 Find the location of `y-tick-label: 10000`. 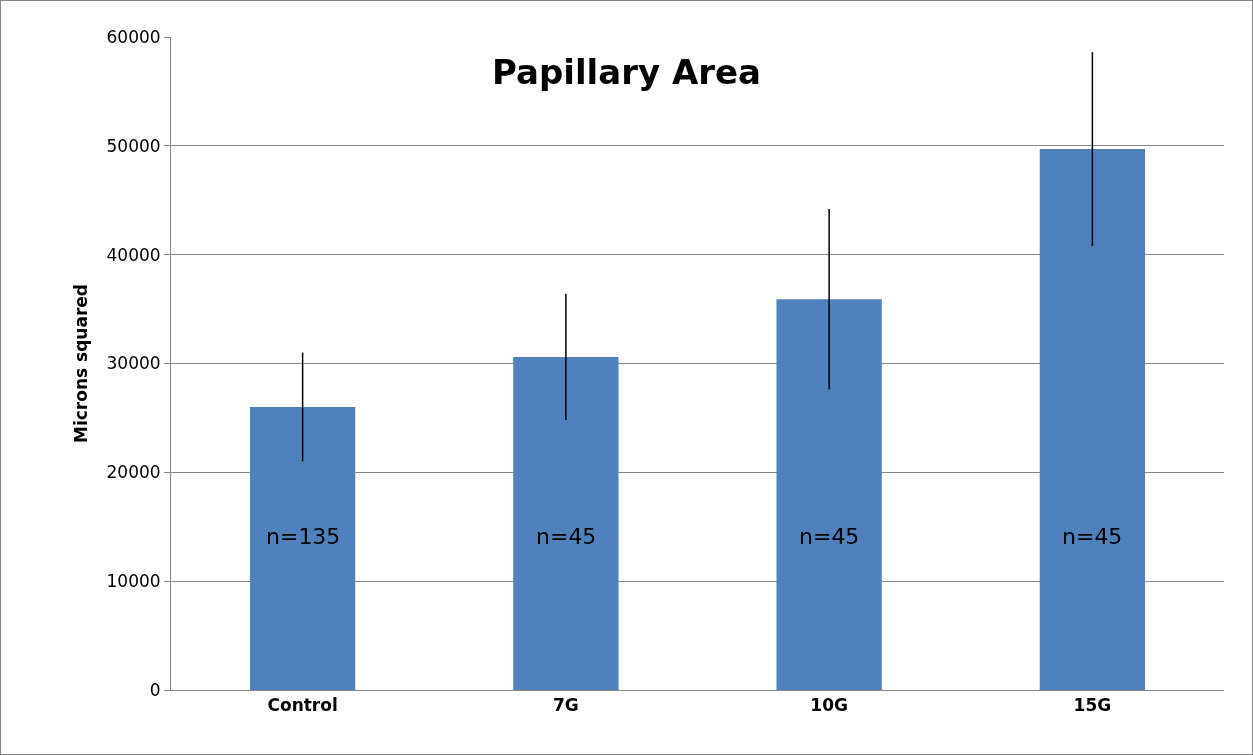

y-tick-label: 10000 is located at coordinates (133, 581).